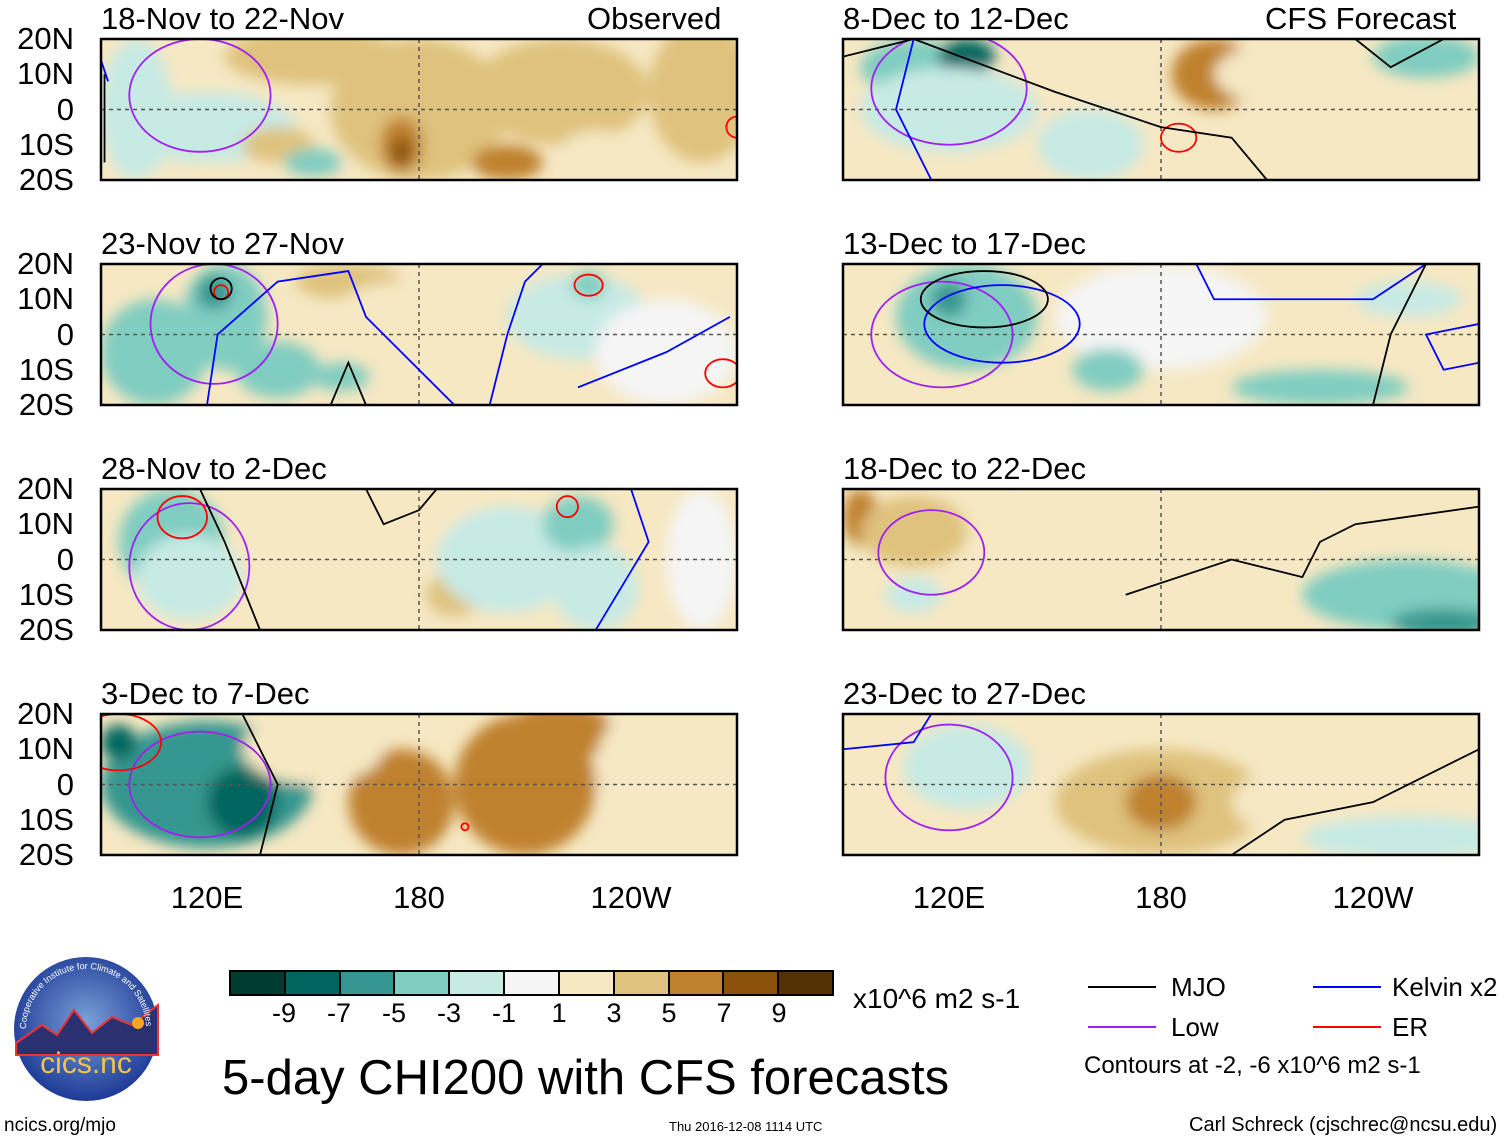 The height and width of the screenshot is (1142, 1510). What do you see at coordinates (559, 1013) in the screenshot?
I see `colorbar-tick-label: 1` at bounding box center [559, 1013].